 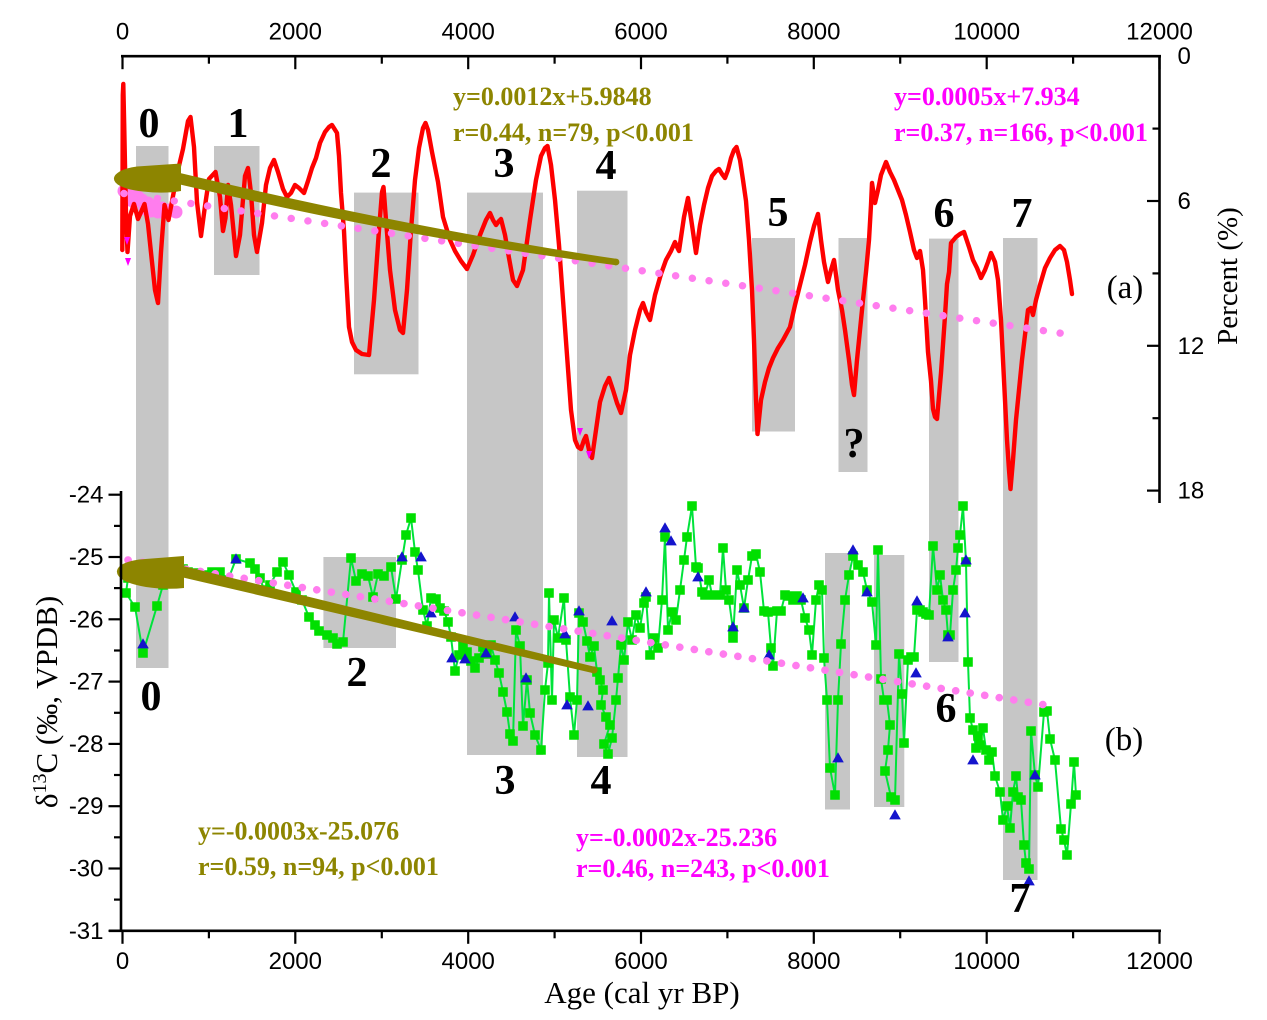 I want to click on svg-text: Age (cal yr BP), so click(x=641, y=992).